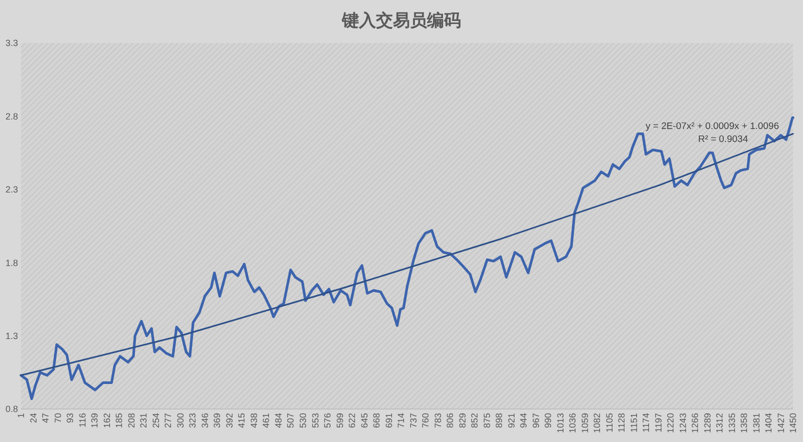 Image resolution: width=803 pixels, height=442 pixels. I want to click on x-tick-label: 622, so click(352, 420).